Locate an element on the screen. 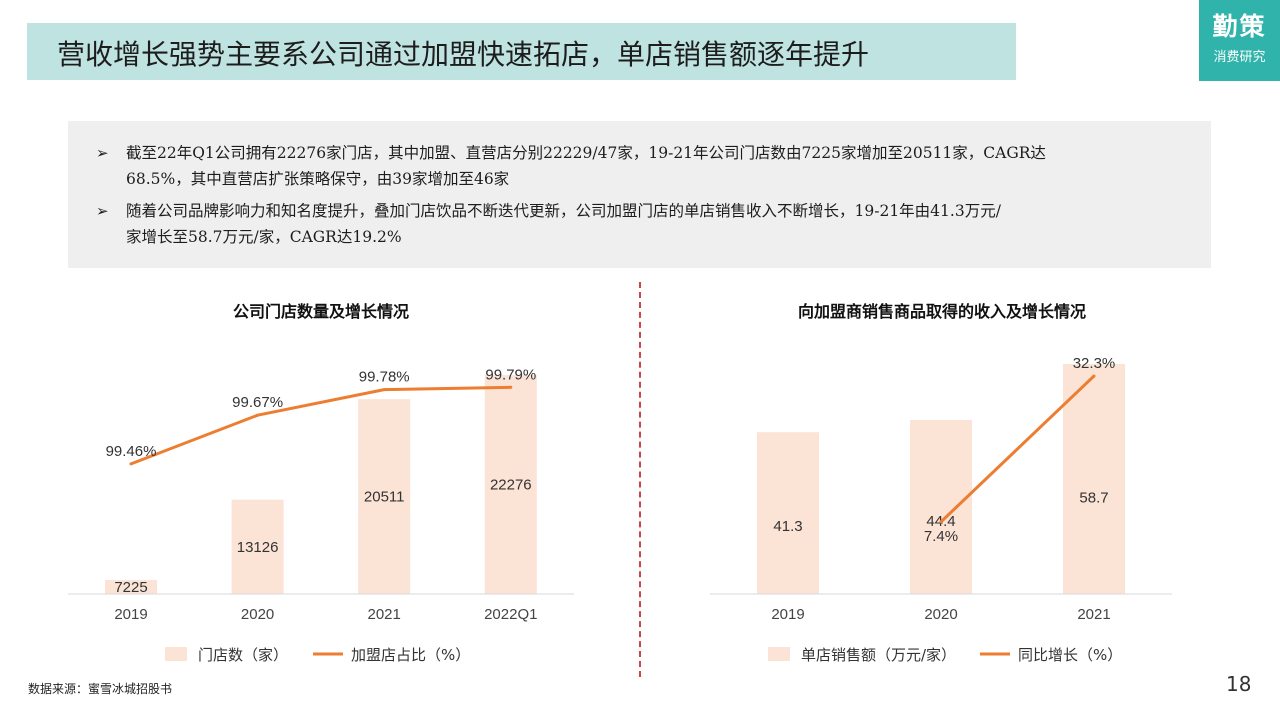 This screenshot has width=1280, height=720. chart-1-line-label-2021: 99.78% is located at coordinates (384, 377).